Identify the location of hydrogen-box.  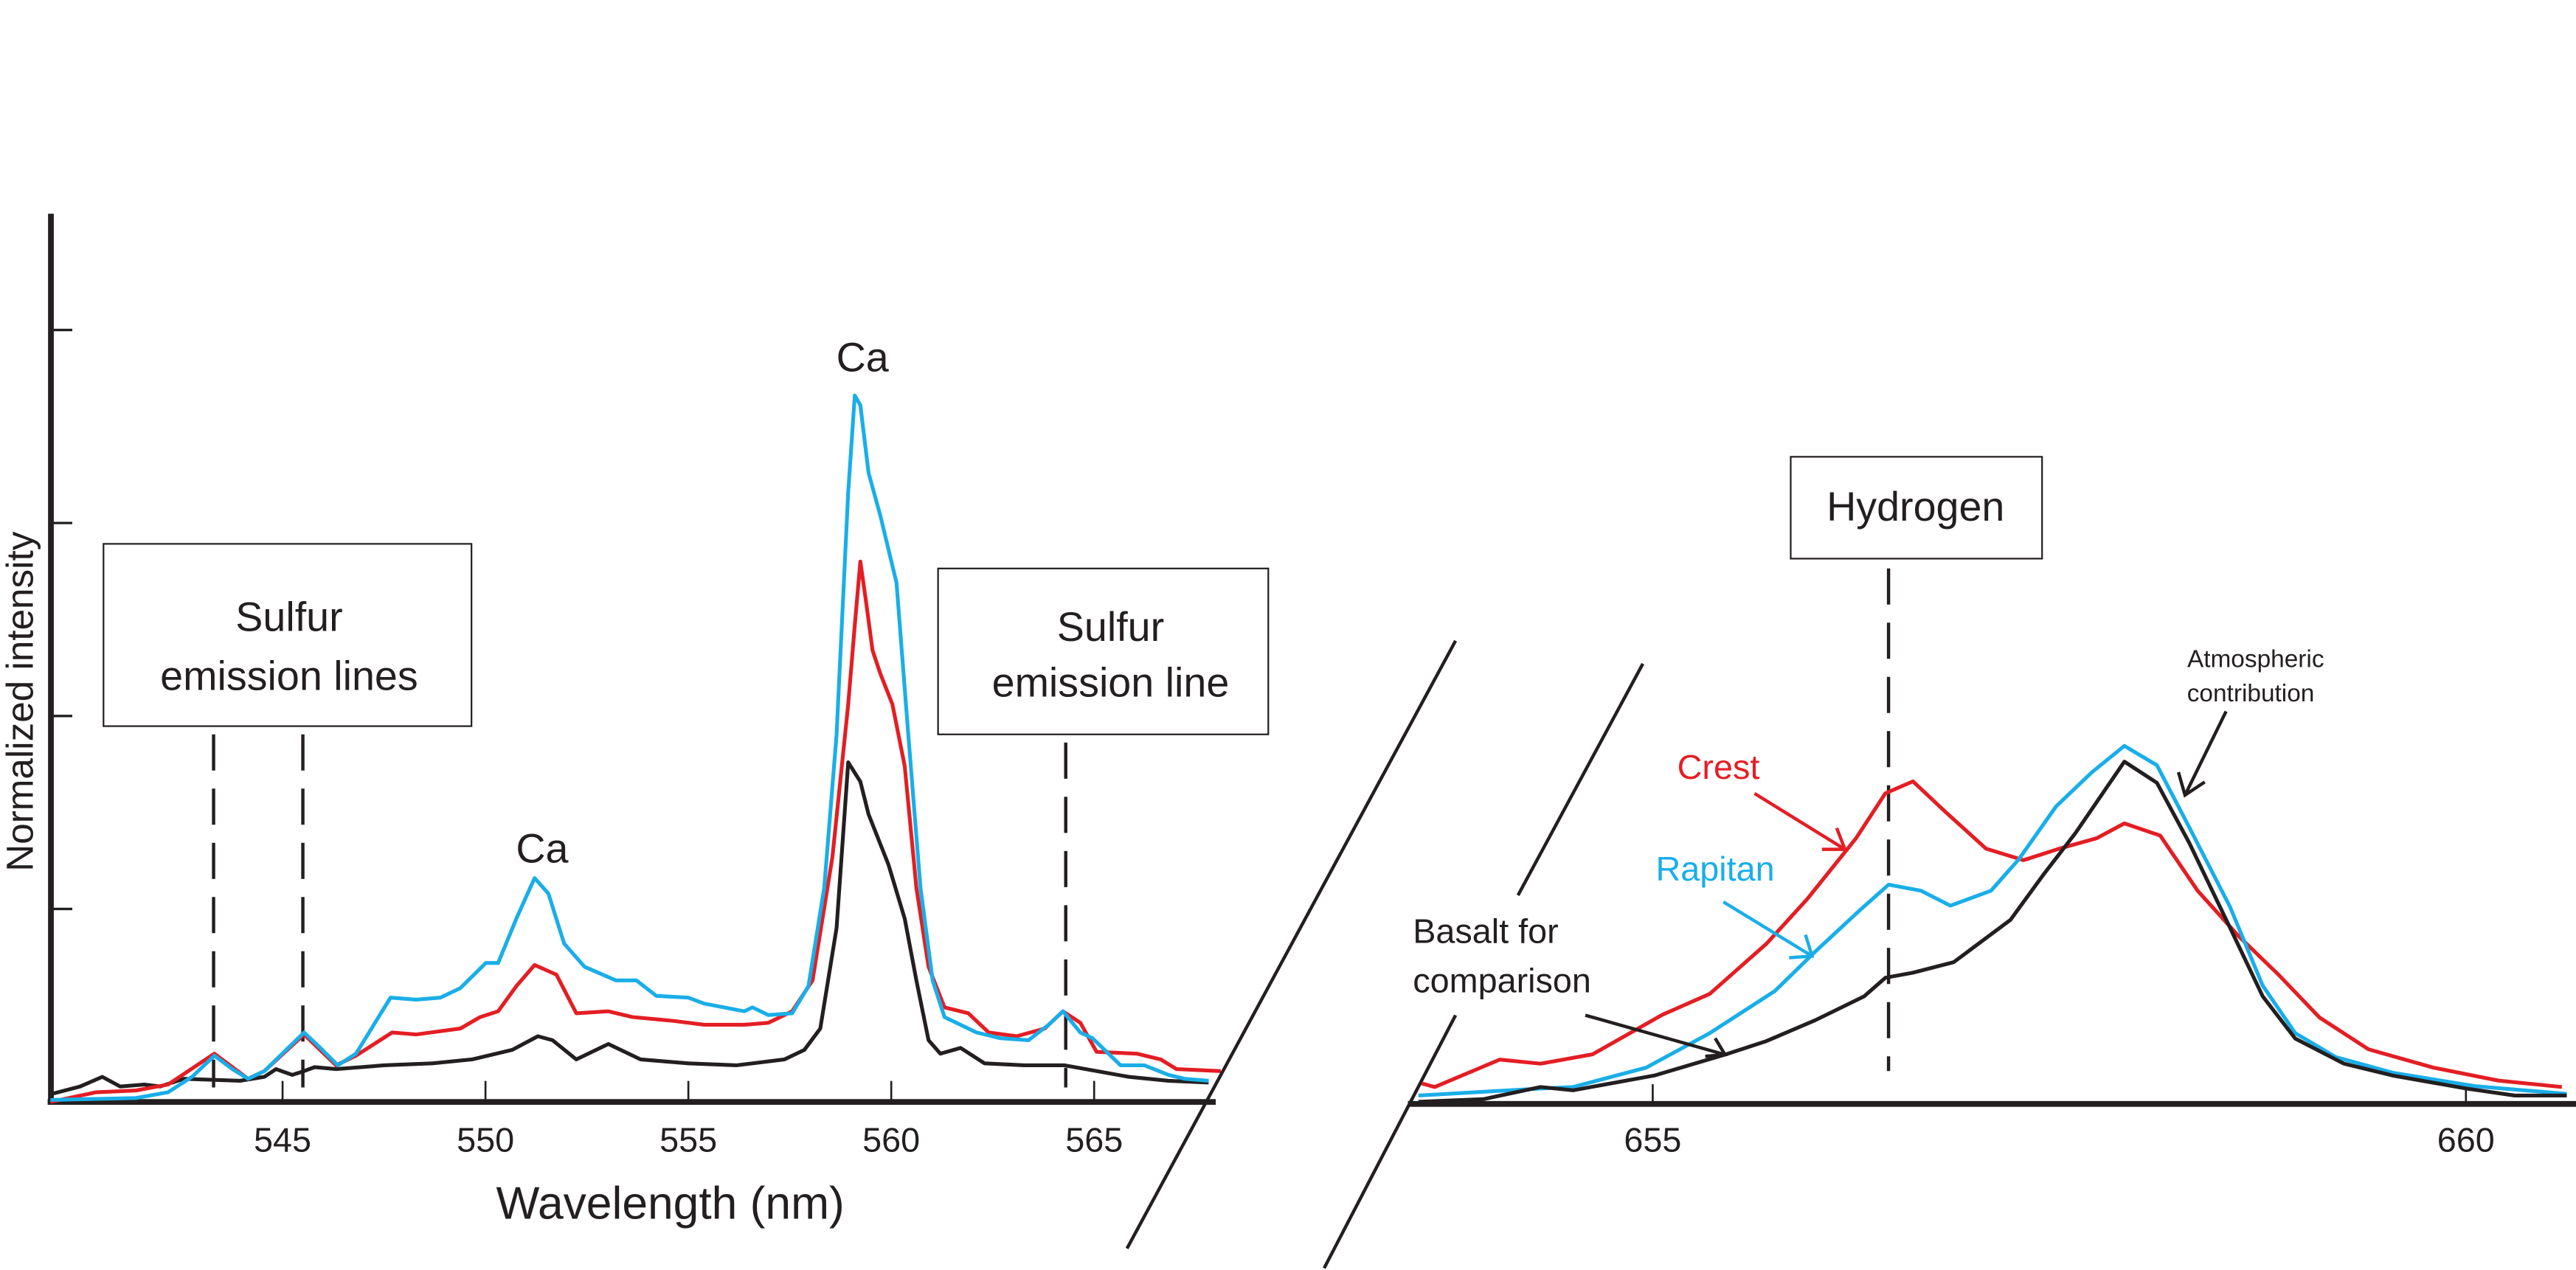
(1916, 508).